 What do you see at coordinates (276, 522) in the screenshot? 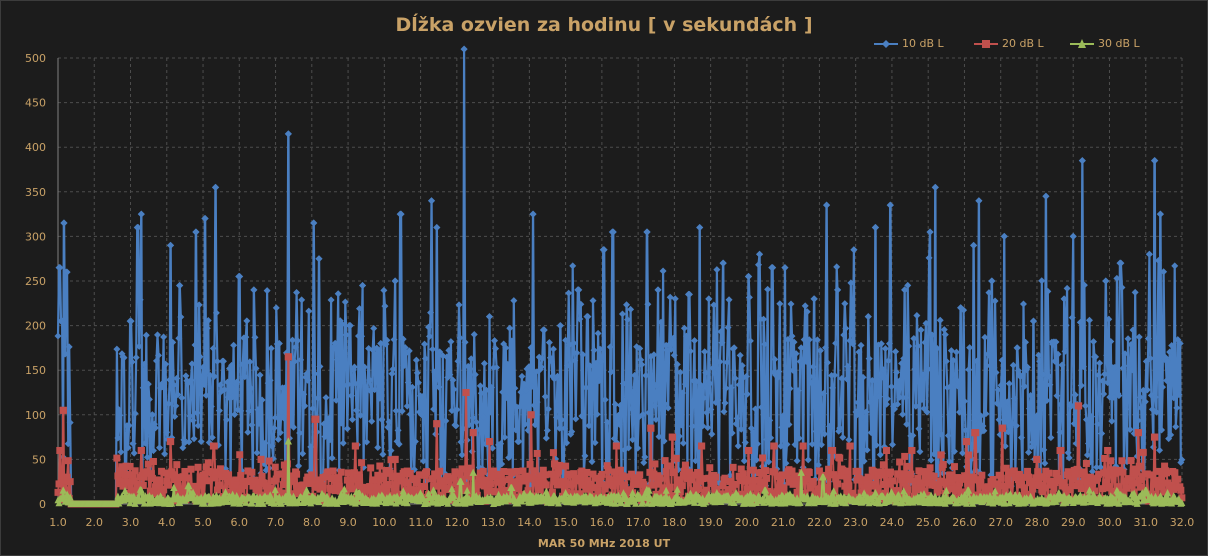
I see `x-tick-label: 7.0` at bounding box center [276, 522].